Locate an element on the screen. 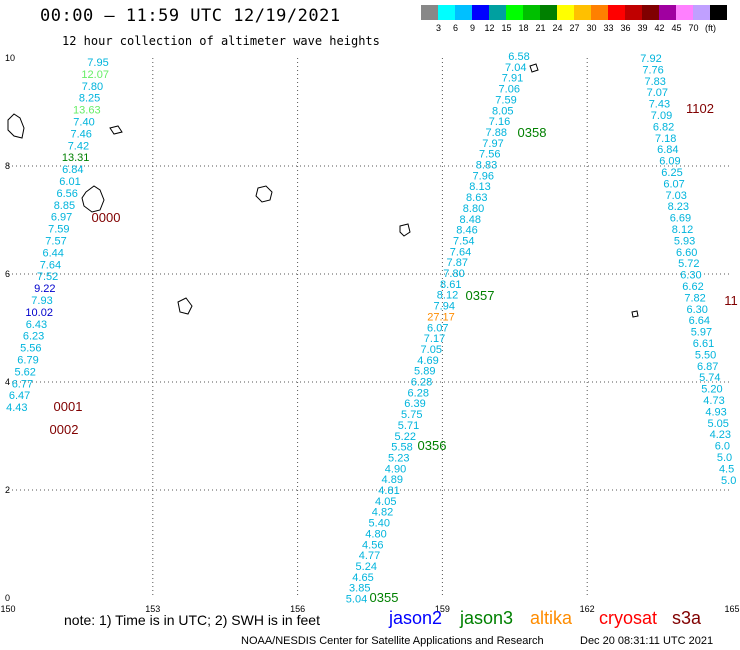  satellite-legend-jason3: jason3 is located at coordinates (487, 618).